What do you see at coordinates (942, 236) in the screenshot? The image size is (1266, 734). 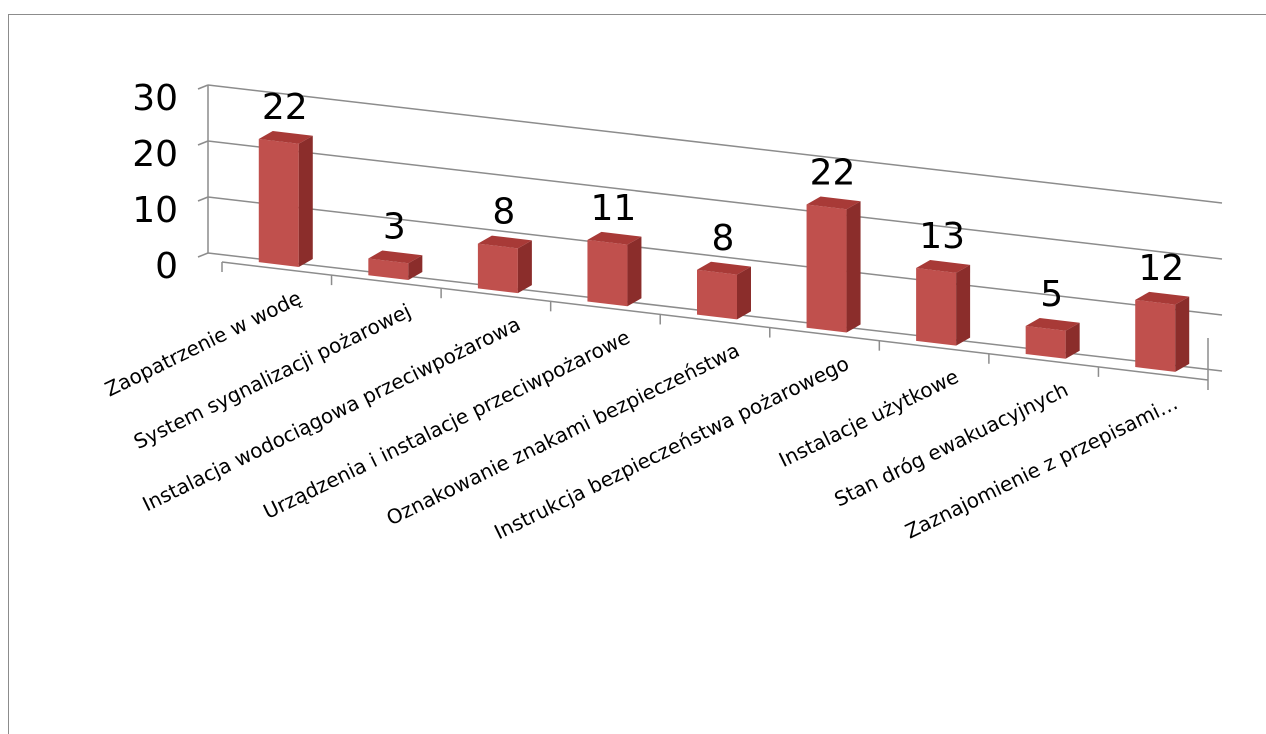 I see `data-label: 13` at bounding box center [942, 236].